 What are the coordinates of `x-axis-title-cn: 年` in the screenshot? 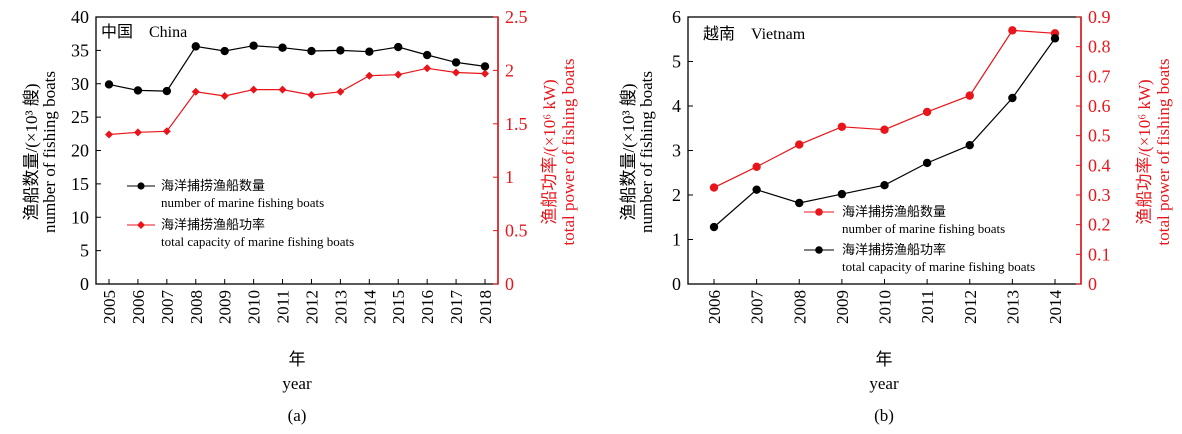 It's located at (884, 359).